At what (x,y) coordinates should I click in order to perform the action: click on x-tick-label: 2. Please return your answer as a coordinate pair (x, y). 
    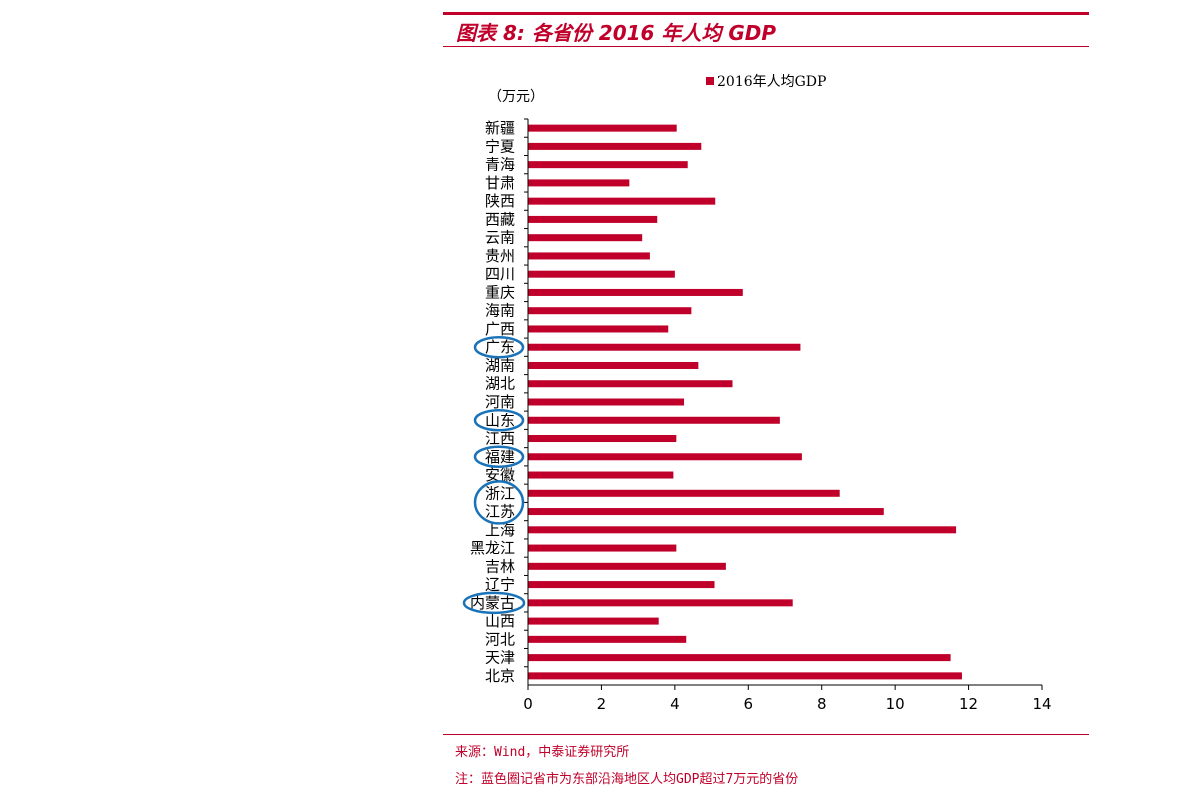
    Looking at the image, I should click on (602, 704).